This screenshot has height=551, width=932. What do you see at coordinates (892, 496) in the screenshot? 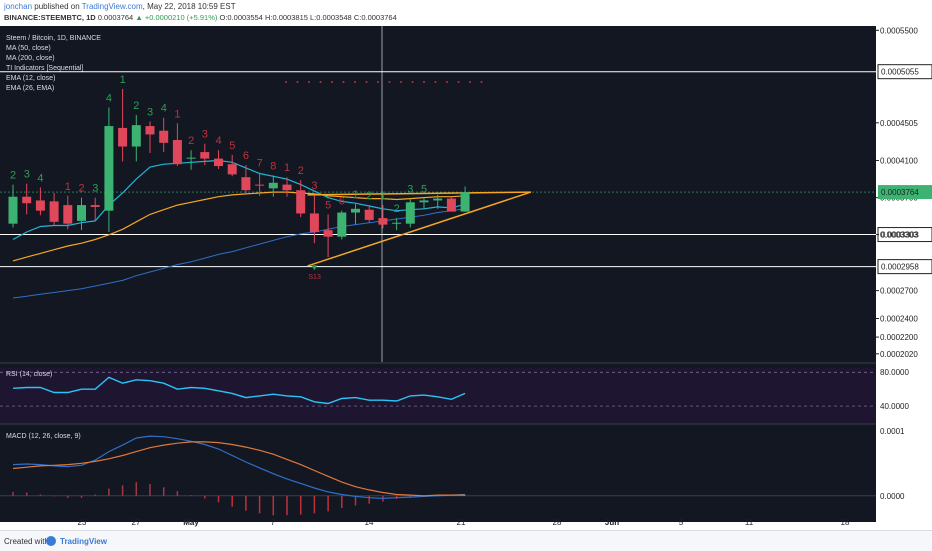
I see `macd-tick-label: 0.0000` at bounding box center [892, 496].